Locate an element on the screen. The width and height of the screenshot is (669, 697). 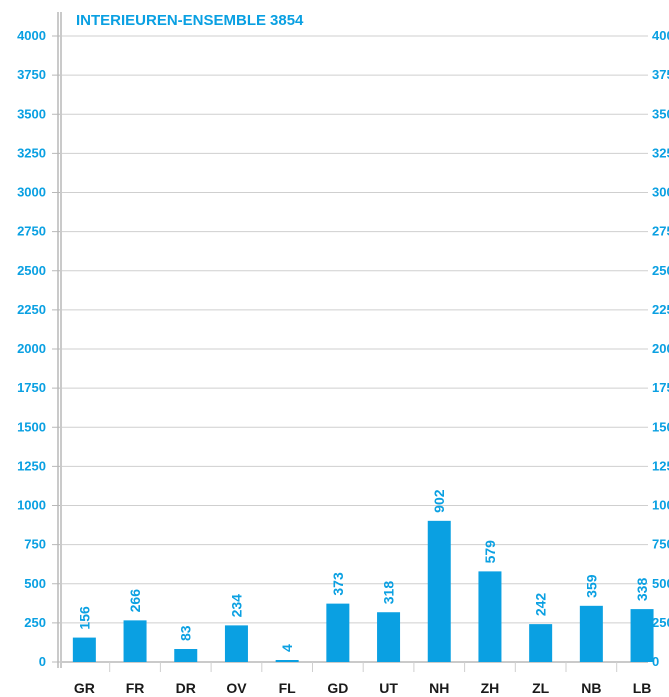
data-label: 579 is located at coordinates (490, 552).